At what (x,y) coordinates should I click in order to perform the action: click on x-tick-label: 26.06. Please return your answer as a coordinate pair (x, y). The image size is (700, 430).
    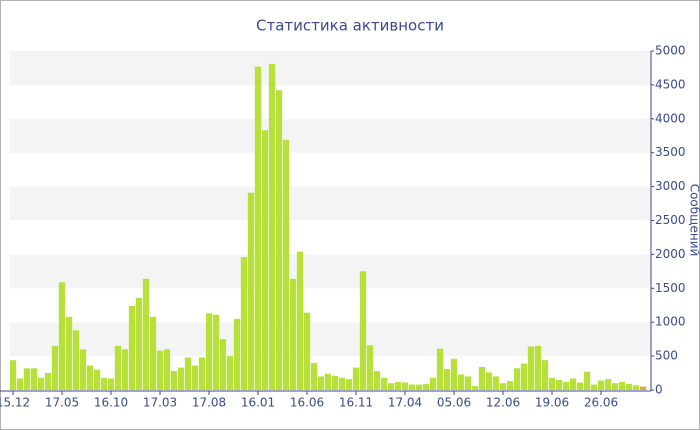
    Looking at the image, I should click on (601, 403).